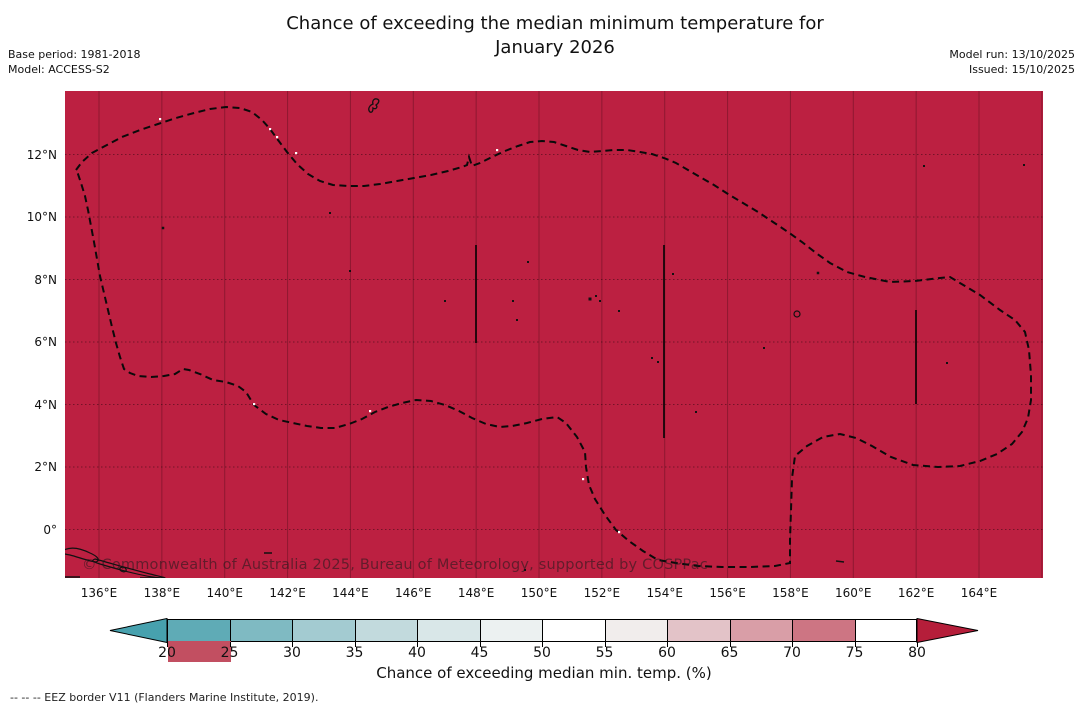 The height and width of the screenshot is (713, 1085). Describe the element at coordinates (604, 653) in the screenshot. I see `colorbar-tick-label: 55` at that location.